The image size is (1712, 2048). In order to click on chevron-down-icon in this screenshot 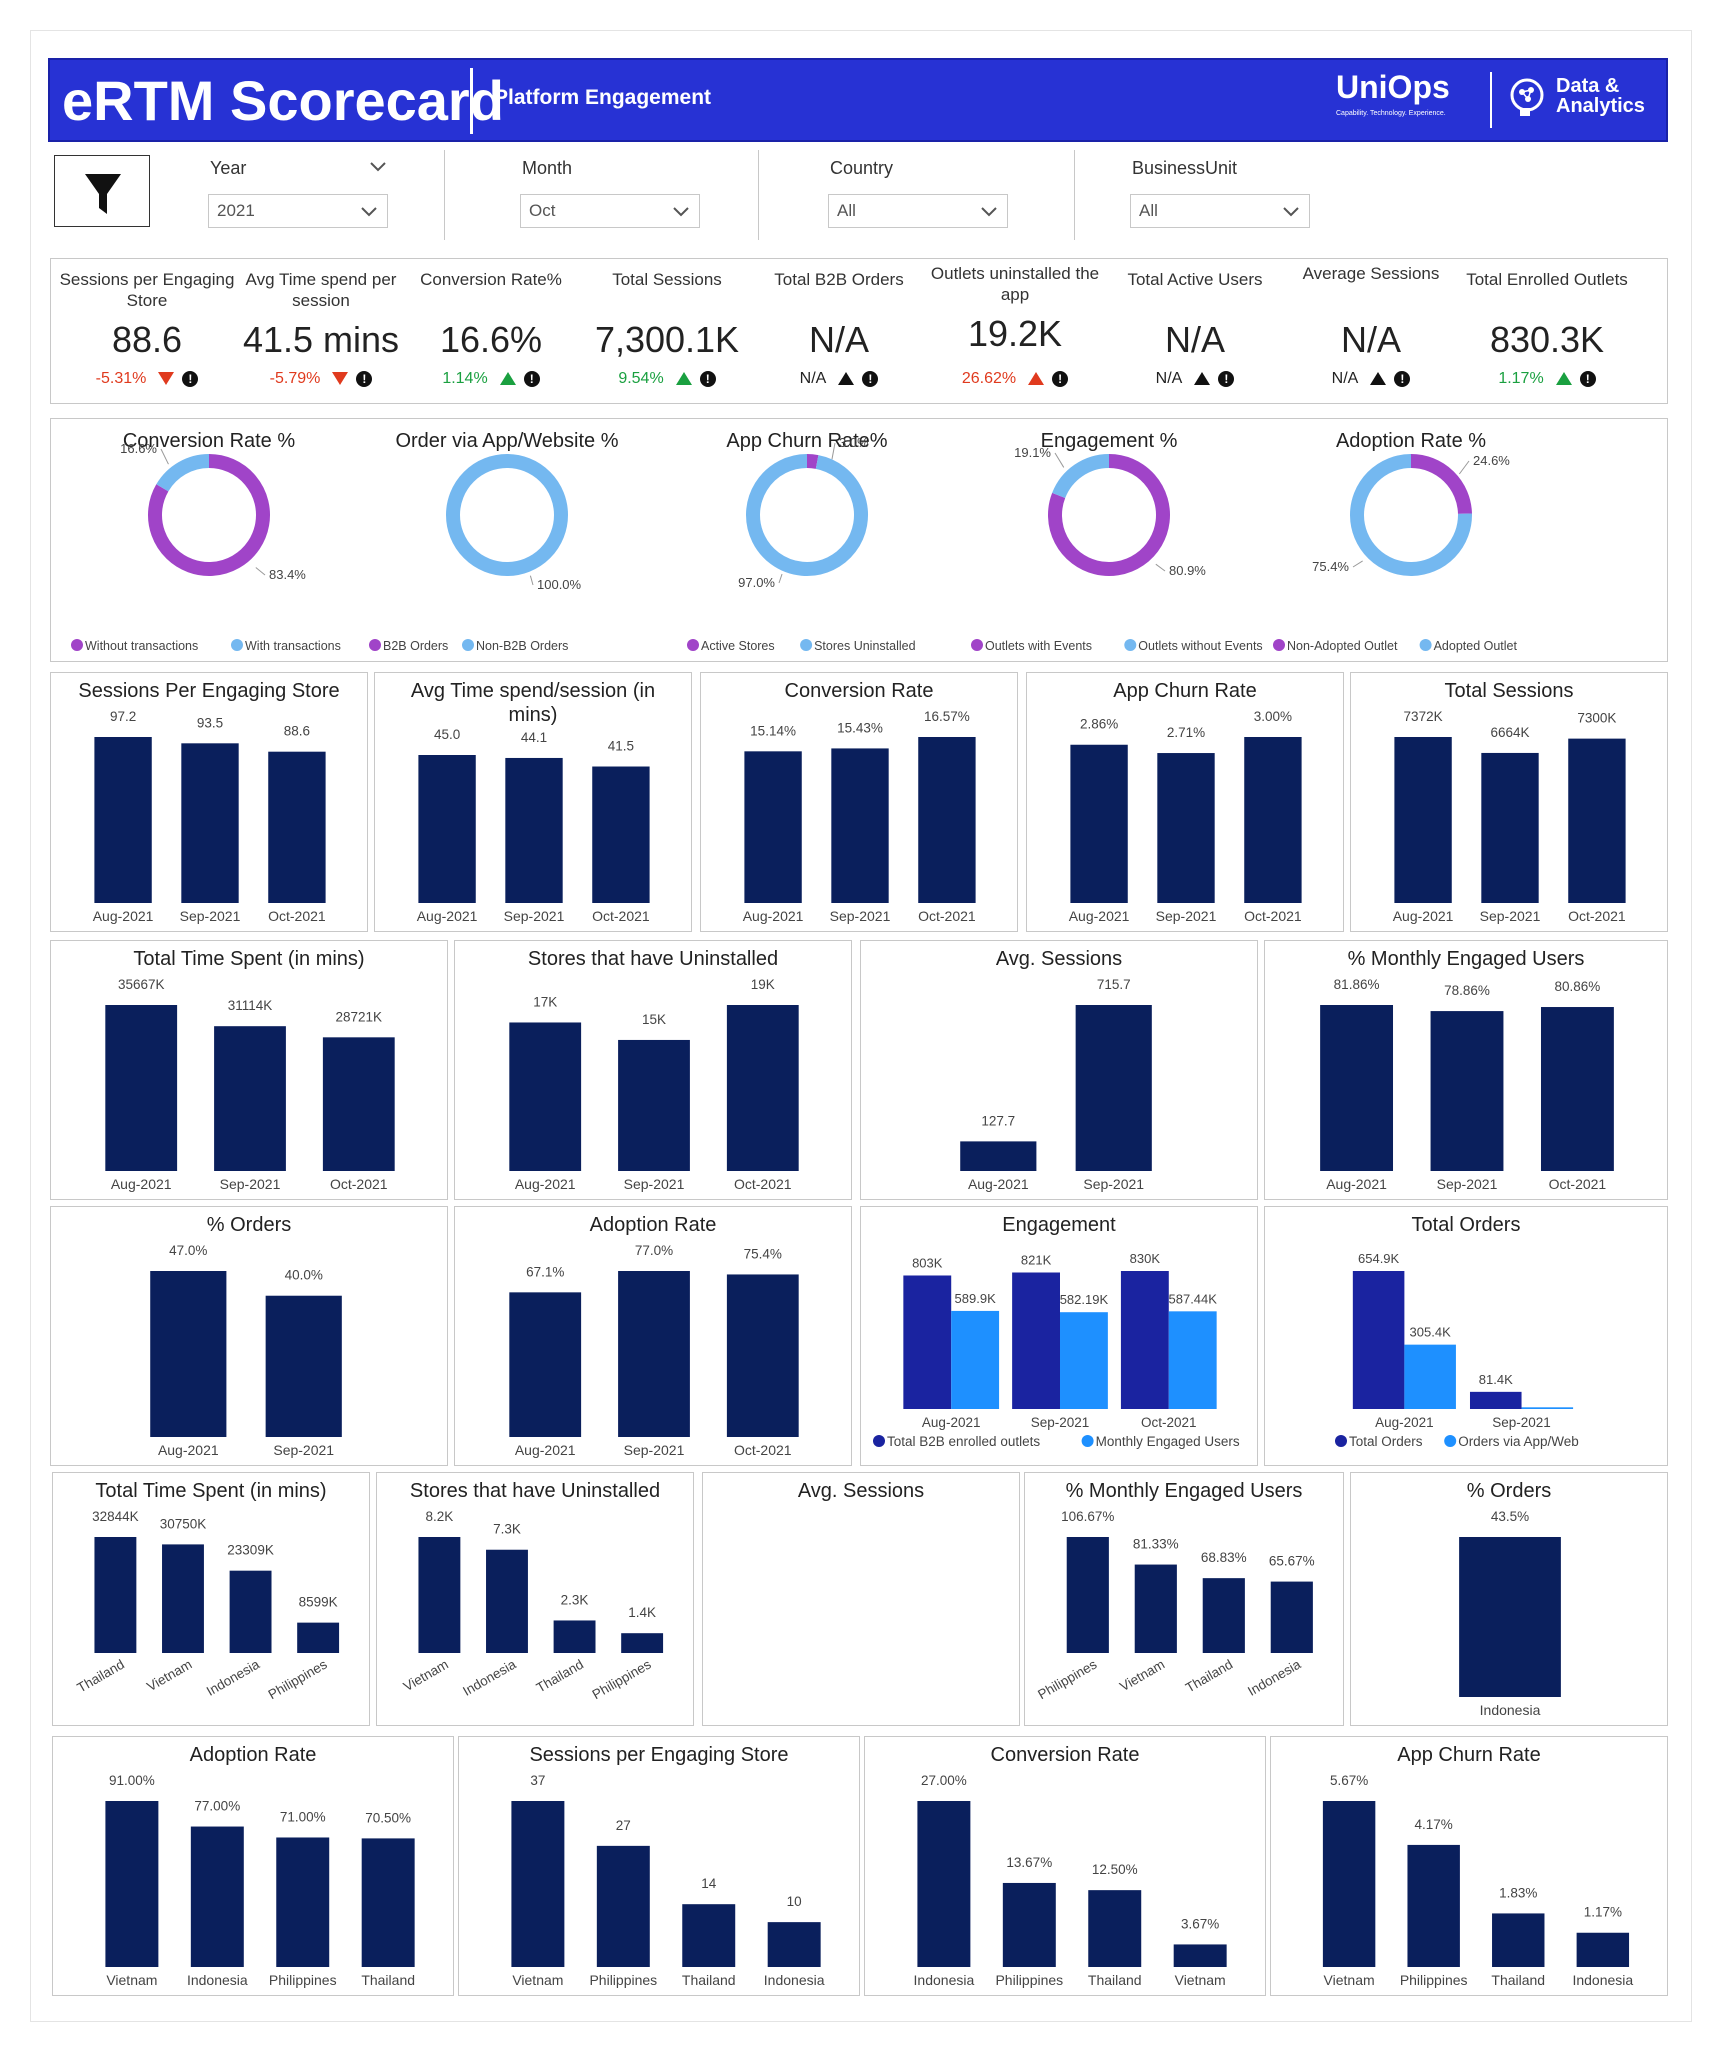, I will do `click(378, 166)`.